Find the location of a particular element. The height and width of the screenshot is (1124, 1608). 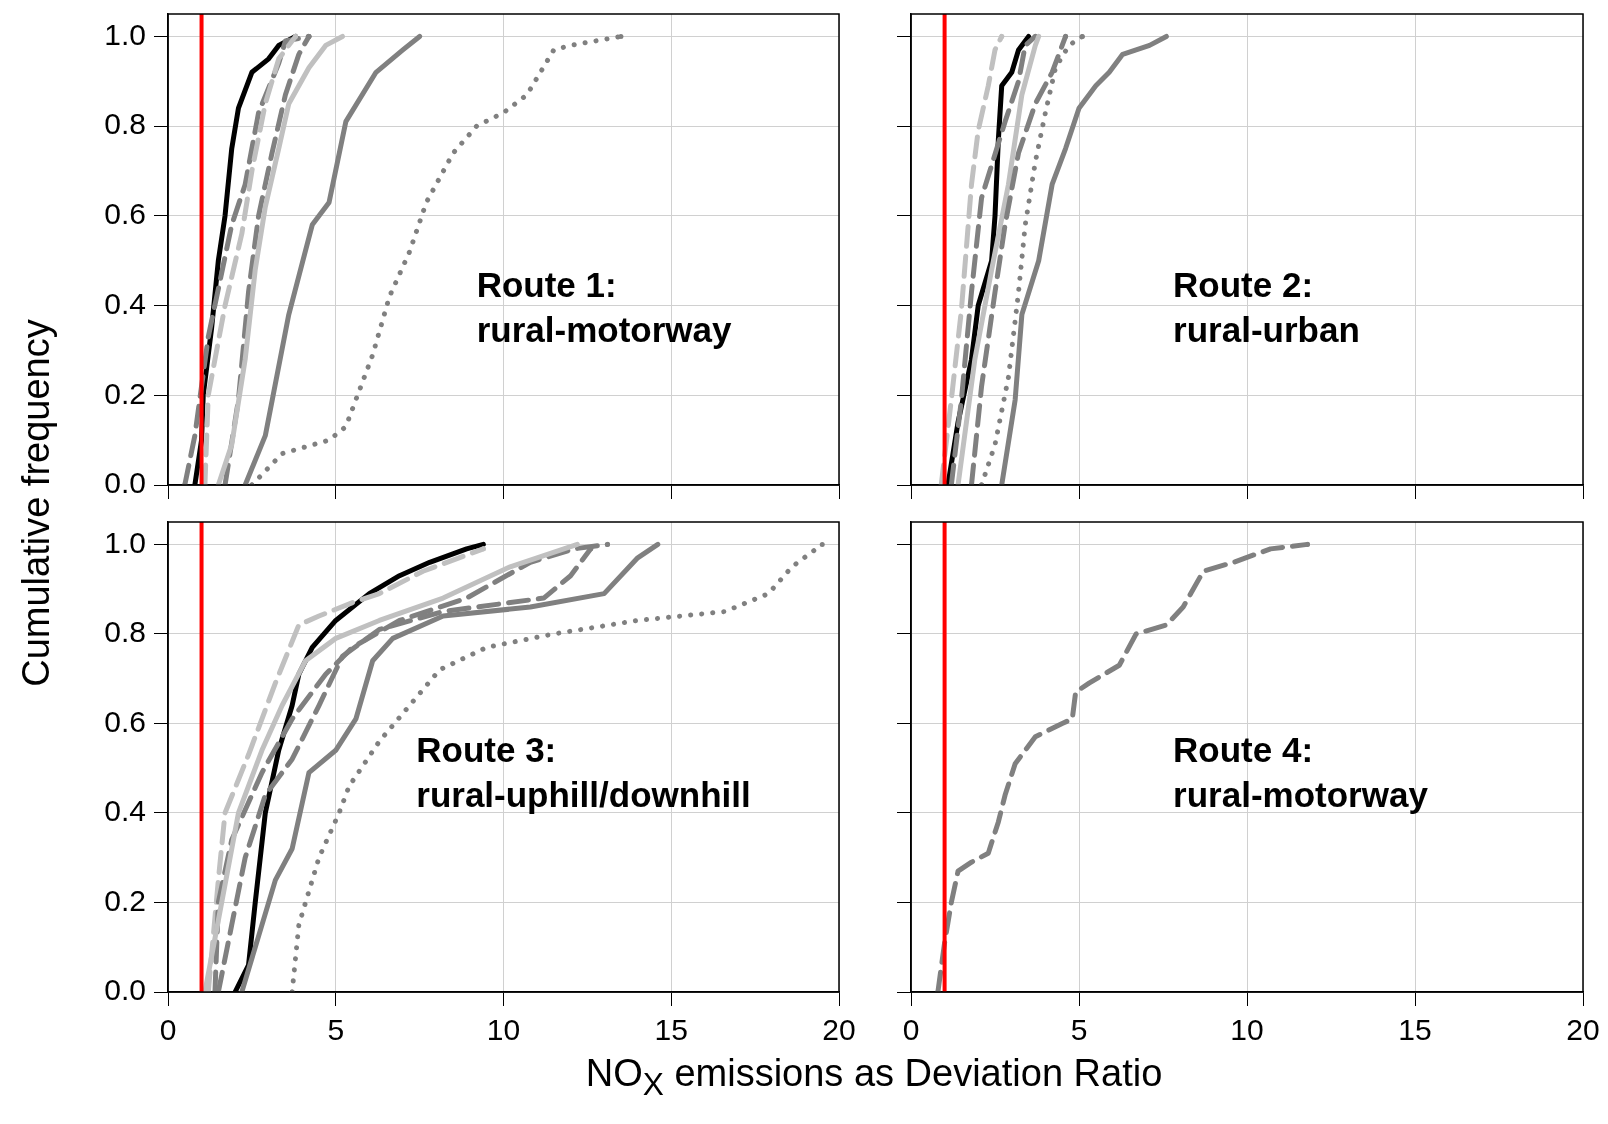

annotation: Route 4: rural-motorway is located at coordinates (1301, 771).